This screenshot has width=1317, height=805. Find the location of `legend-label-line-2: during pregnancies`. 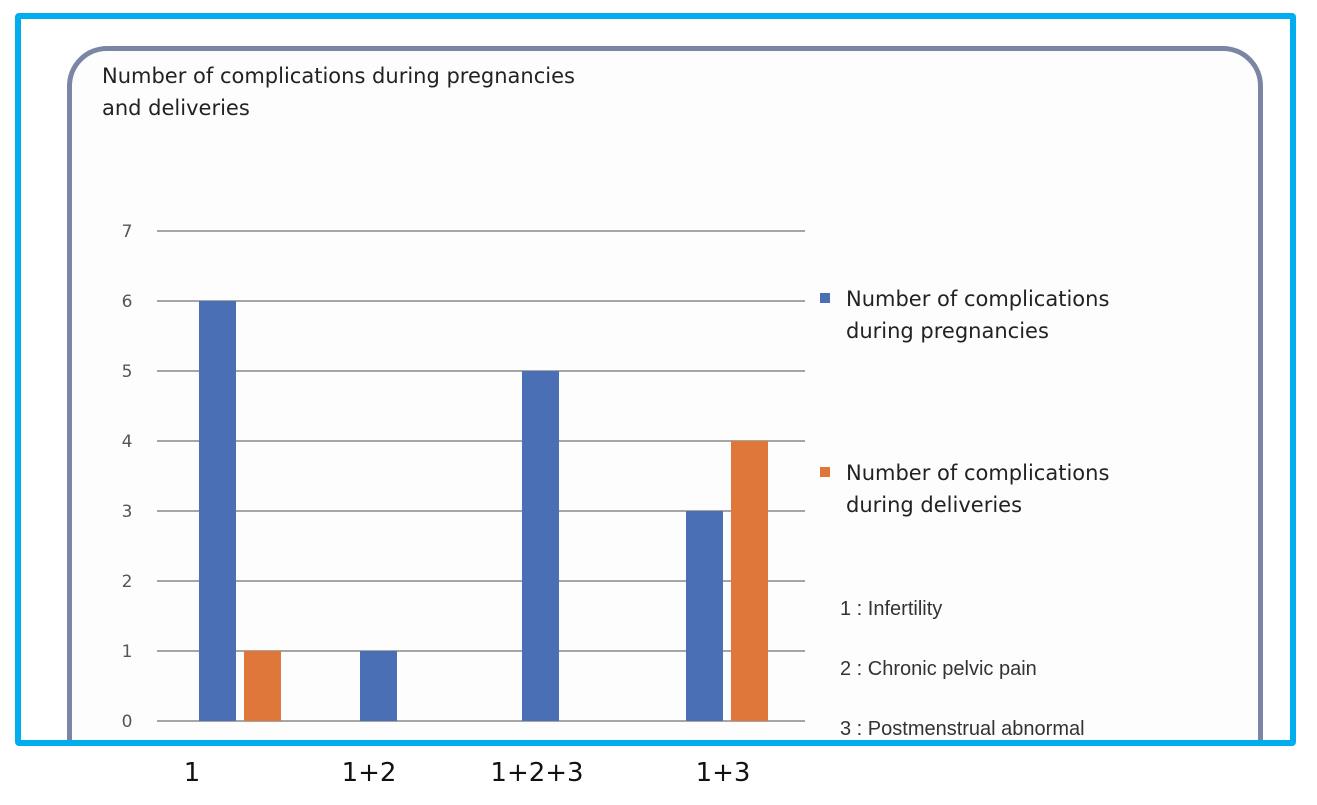

legend-label-line-2: during pregnancies is located at coordinates (947, 331).